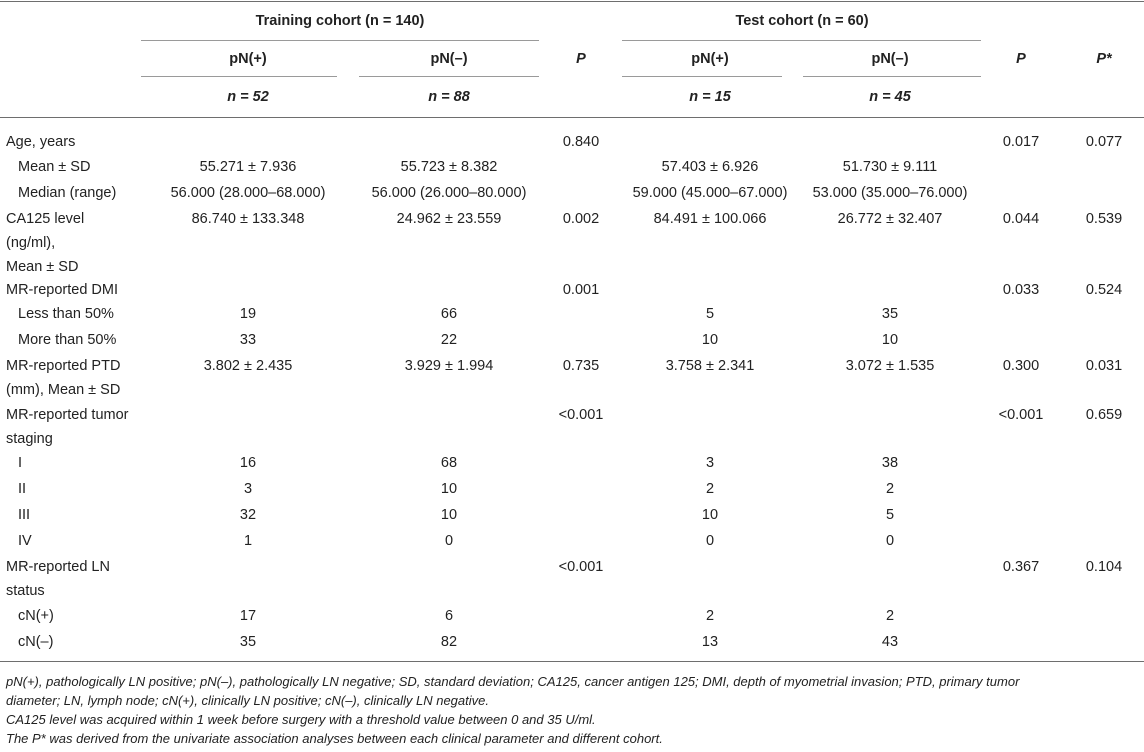  I want to click on row-label-line: (mm), Mean ± SD, so click(63, 390).